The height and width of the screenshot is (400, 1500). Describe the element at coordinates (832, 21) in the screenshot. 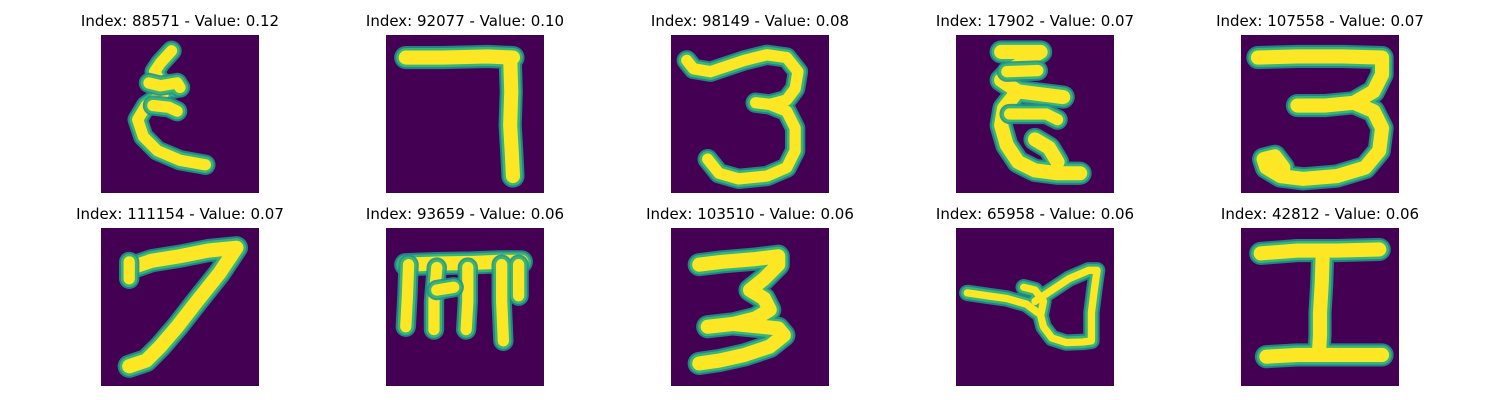

I see `sample-value: 0.08` at that location.